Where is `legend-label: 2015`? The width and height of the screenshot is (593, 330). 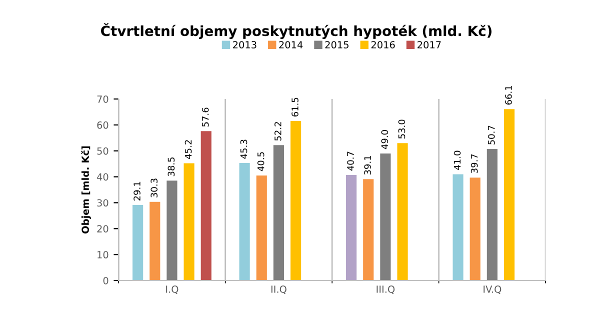
legend-label: 2015 is located at coordinates (336, 44).